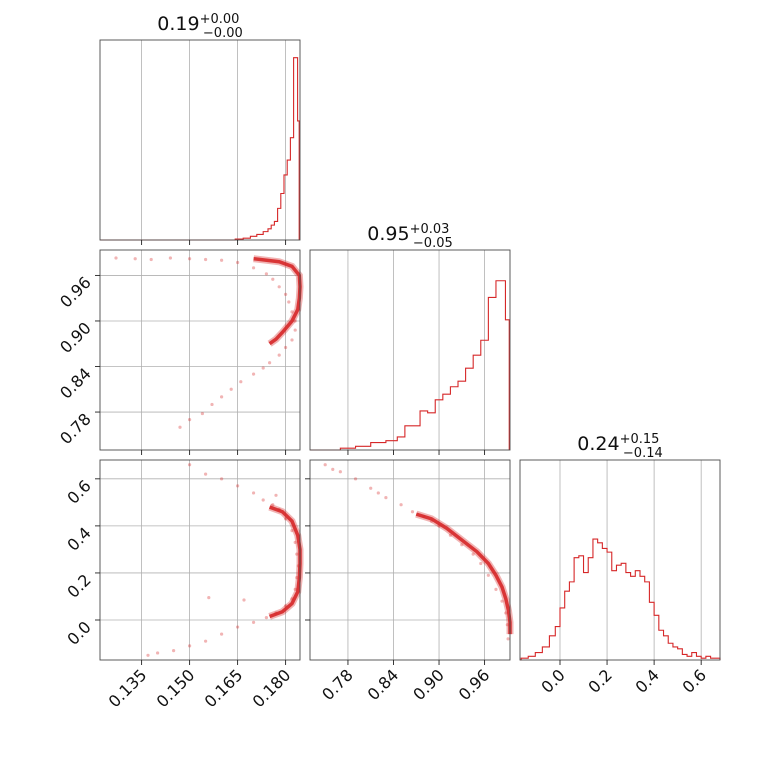  I want to click on contour-outer, so click(278, 301).